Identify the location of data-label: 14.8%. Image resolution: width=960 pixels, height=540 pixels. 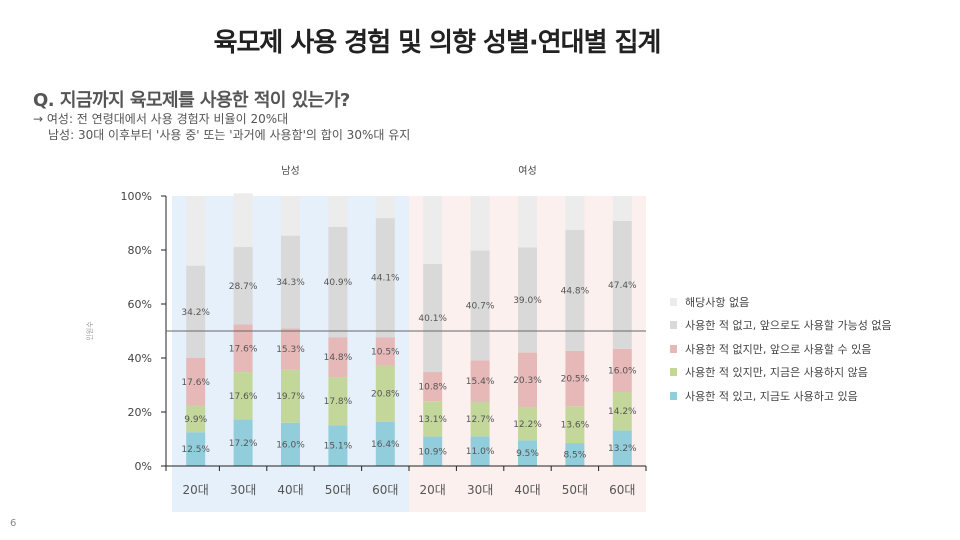
(338, 358).